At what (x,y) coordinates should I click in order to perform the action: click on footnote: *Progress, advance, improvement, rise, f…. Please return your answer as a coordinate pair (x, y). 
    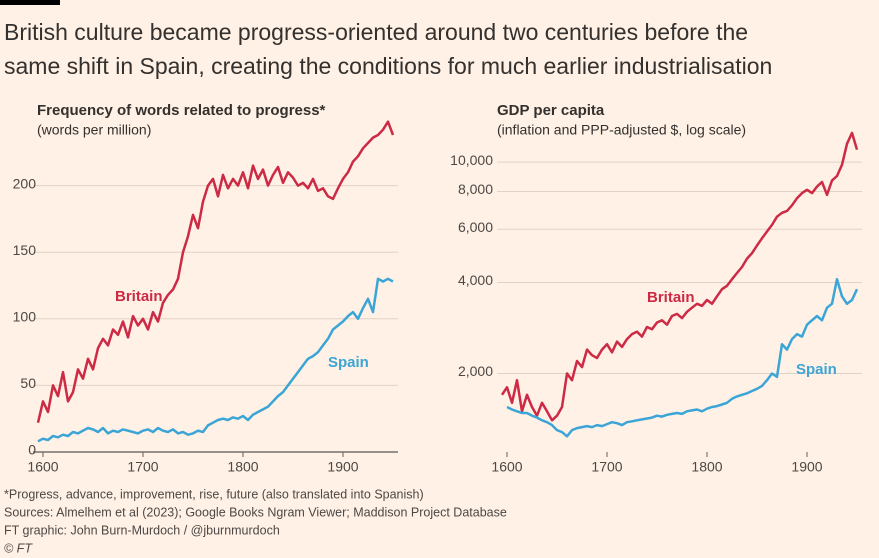
    Looking at the image, I should click on (214, 494).